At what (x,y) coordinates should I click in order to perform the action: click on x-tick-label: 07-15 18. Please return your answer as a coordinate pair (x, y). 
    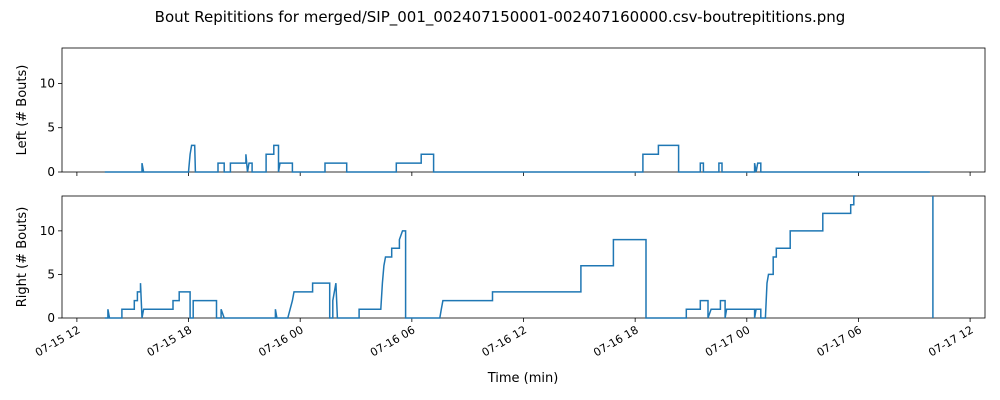
    Looking at the image, I should click on (169, 341).